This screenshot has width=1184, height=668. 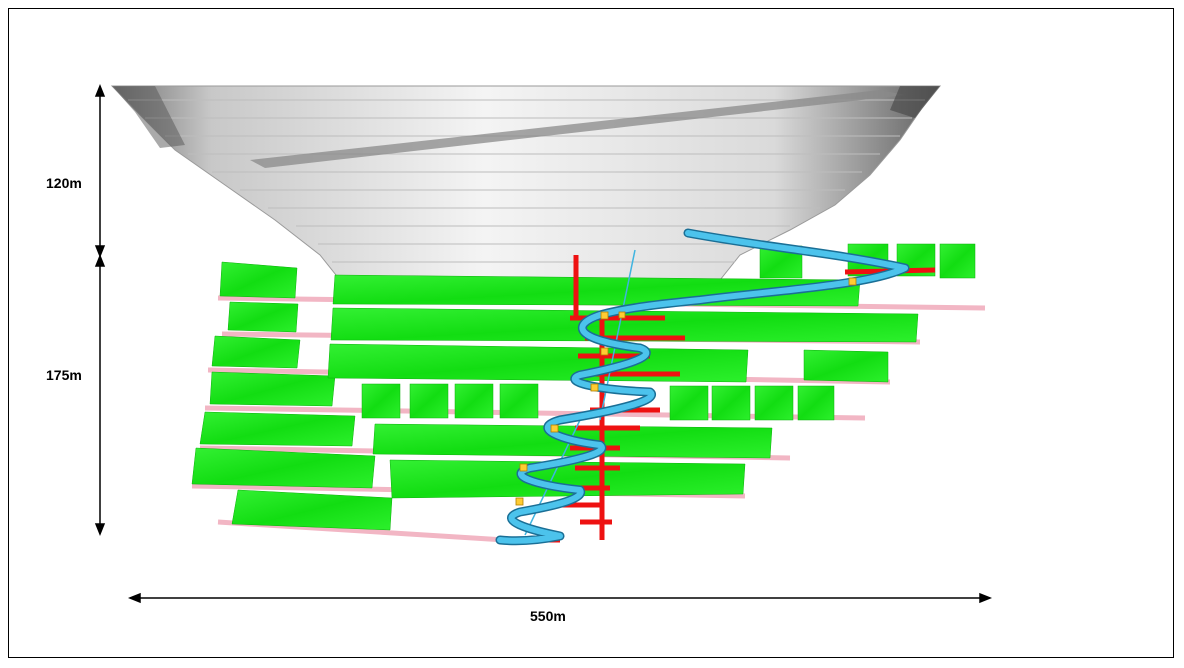 What do you see at coordinates (548, 616) in the screenshot?
I see `dimension-label-550m: 550m` at bounding box center [548, 616].